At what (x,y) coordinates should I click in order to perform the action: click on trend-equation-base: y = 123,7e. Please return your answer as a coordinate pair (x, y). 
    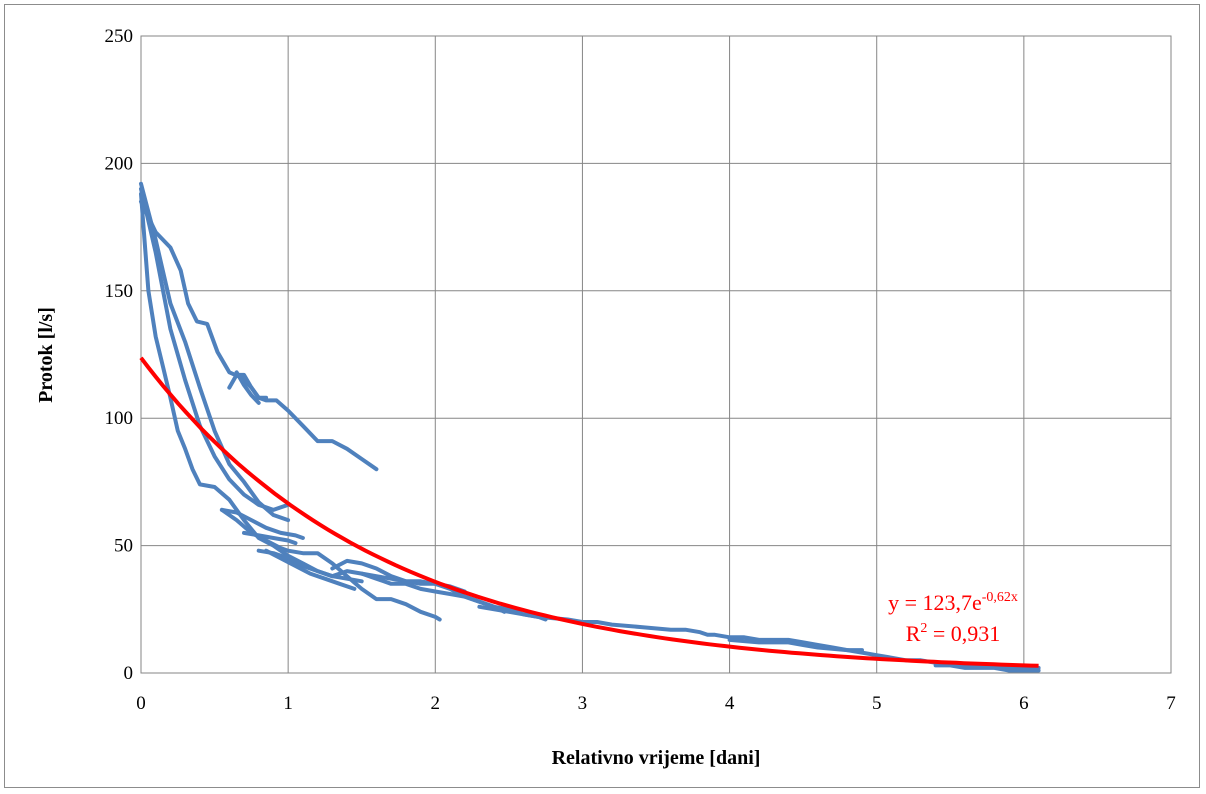
    Looking at the image, I should click on (935, 602).